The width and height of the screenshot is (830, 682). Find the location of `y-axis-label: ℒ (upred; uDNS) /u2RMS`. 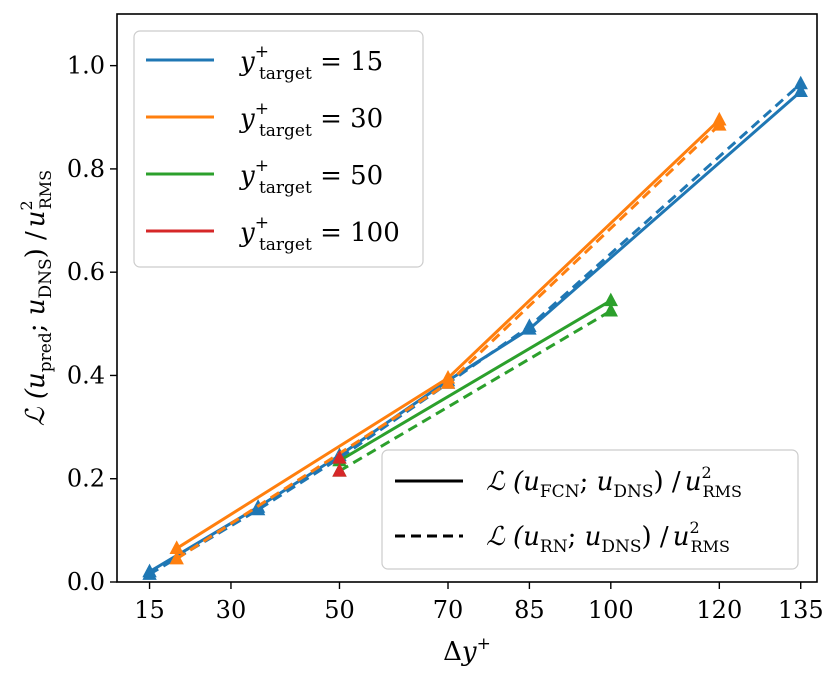

y-axis-label: ℒ (upred; uDNS) /u2RMS is located at coordinates (36, 298).